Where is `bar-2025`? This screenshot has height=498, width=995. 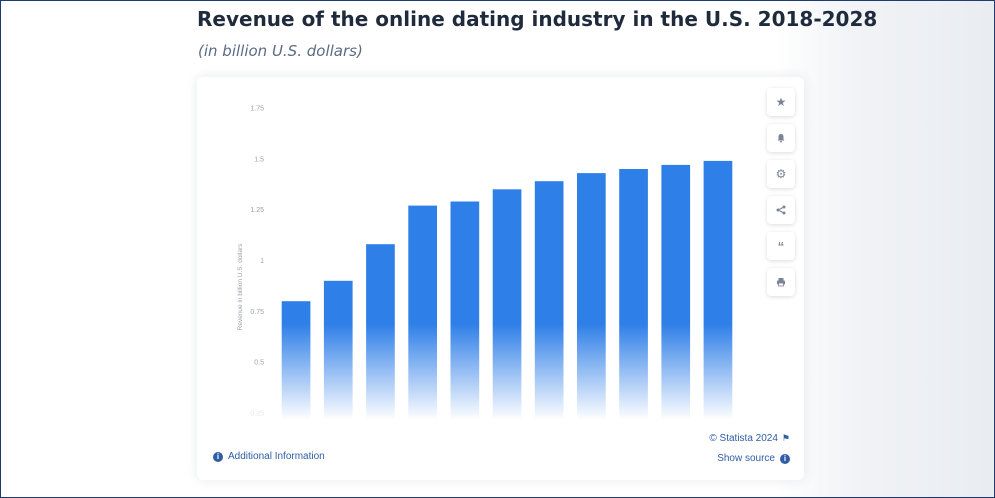 bar-2025 is located at coordinates (591, 298).